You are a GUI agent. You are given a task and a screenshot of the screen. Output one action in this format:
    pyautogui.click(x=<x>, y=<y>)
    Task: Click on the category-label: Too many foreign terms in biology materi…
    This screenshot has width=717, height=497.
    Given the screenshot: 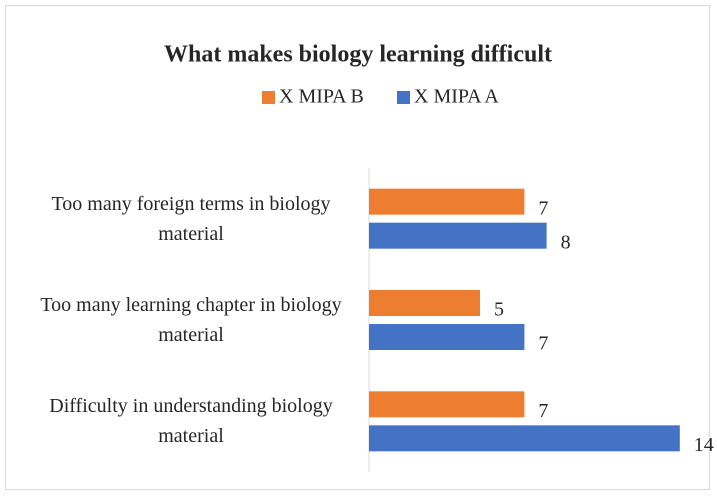 What is the action you would take?
    pyautogui.click(x=191, y=218)
    